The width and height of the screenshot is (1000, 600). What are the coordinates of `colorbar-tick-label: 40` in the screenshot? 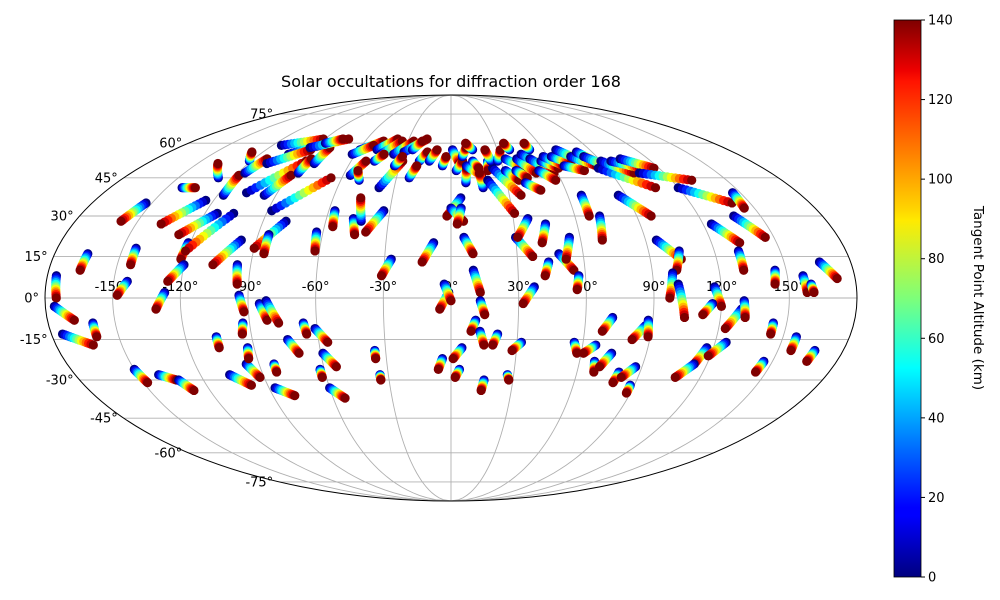 It's located at (936, 418).